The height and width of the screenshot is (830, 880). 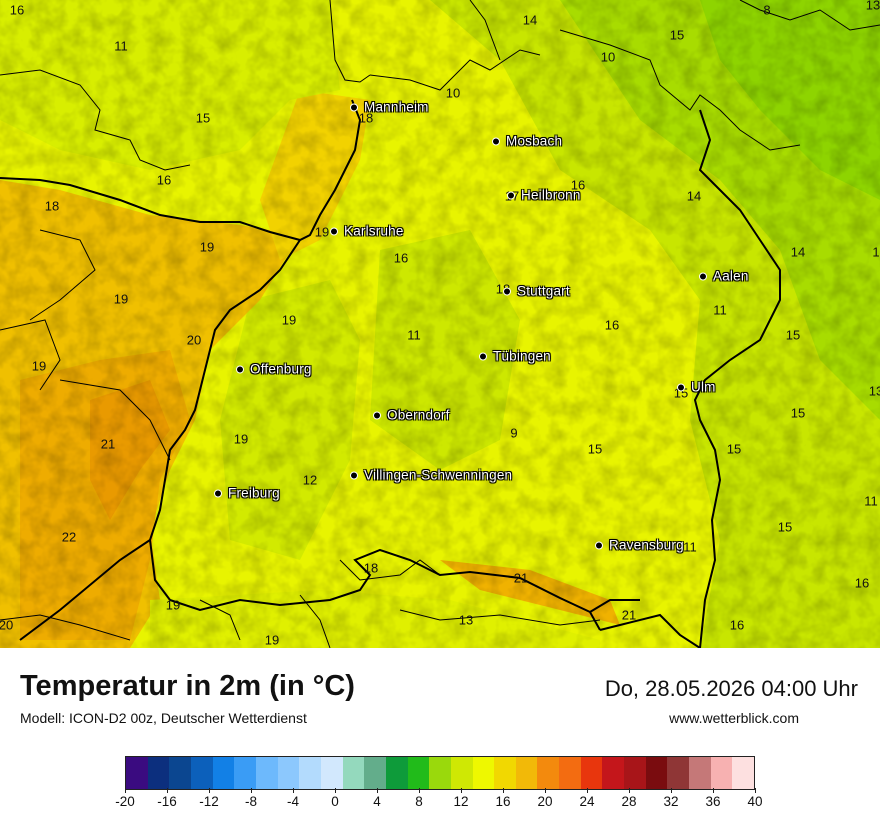 What do you see at coordinates (461, 801) in the screenshot?
I see `scale-tick-label: 12` at bounding box center [461, 801].